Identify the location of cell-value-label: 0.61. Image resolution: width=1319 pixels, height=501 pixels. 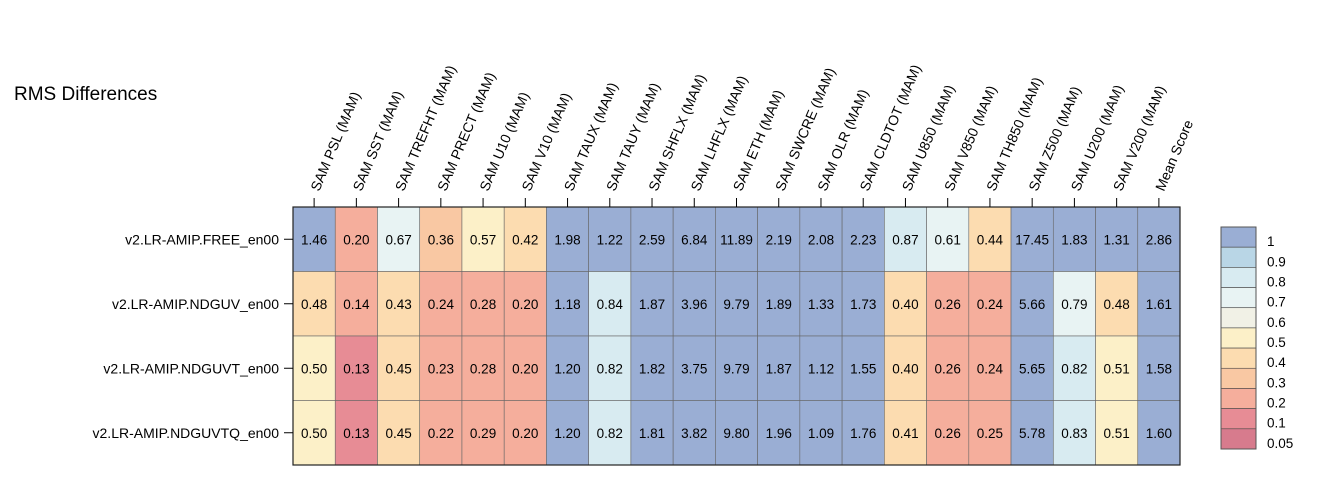
(948, 239).